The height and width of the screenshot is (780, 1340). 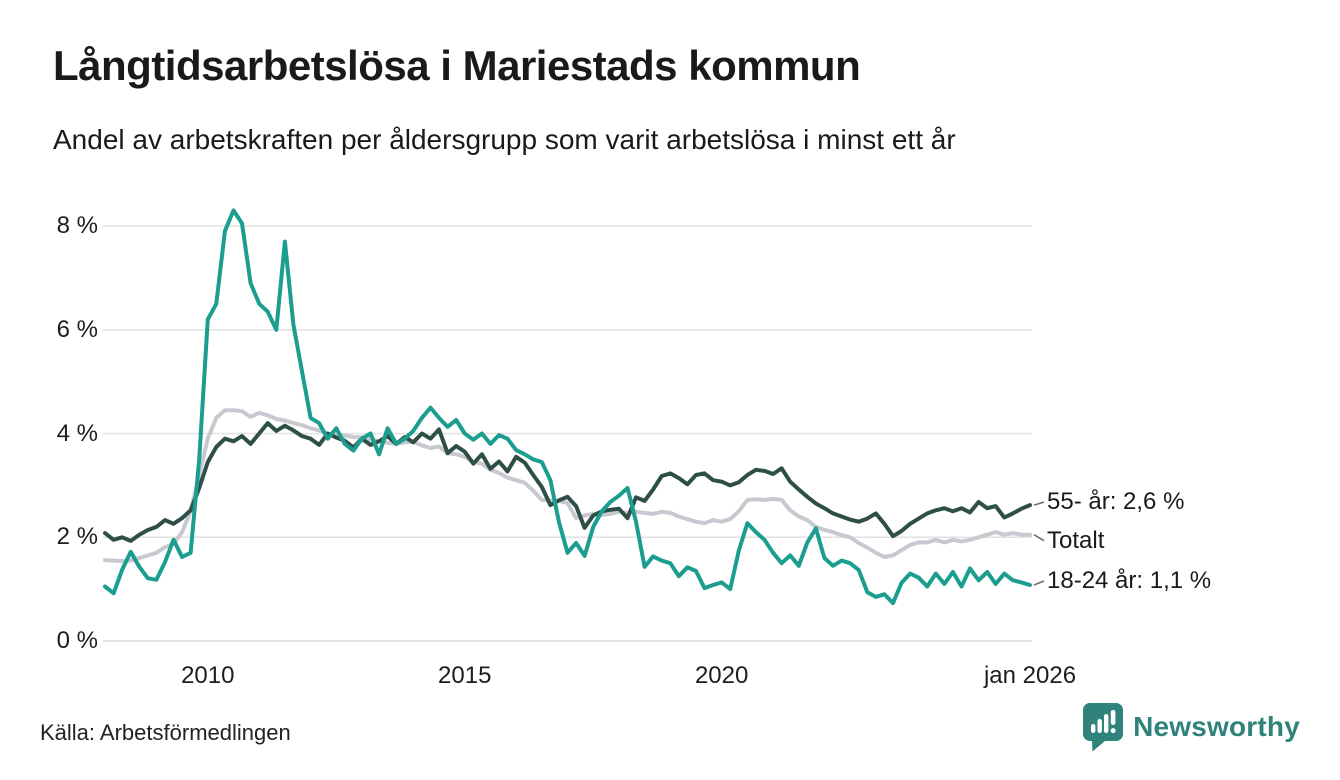 I want to click on y-axis-tick-label: 2 %, so click(x=77, y=537).